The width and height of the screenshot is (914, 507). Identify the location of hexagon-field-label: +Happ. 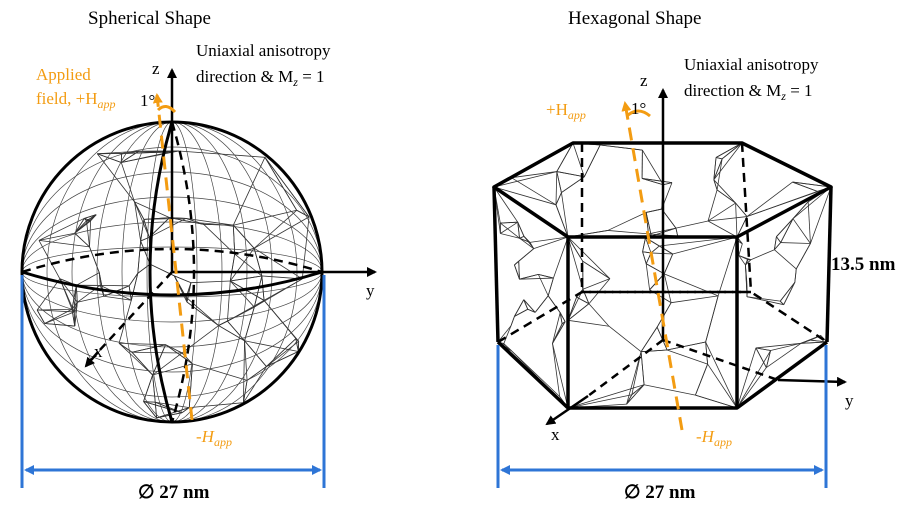
(566, 111).